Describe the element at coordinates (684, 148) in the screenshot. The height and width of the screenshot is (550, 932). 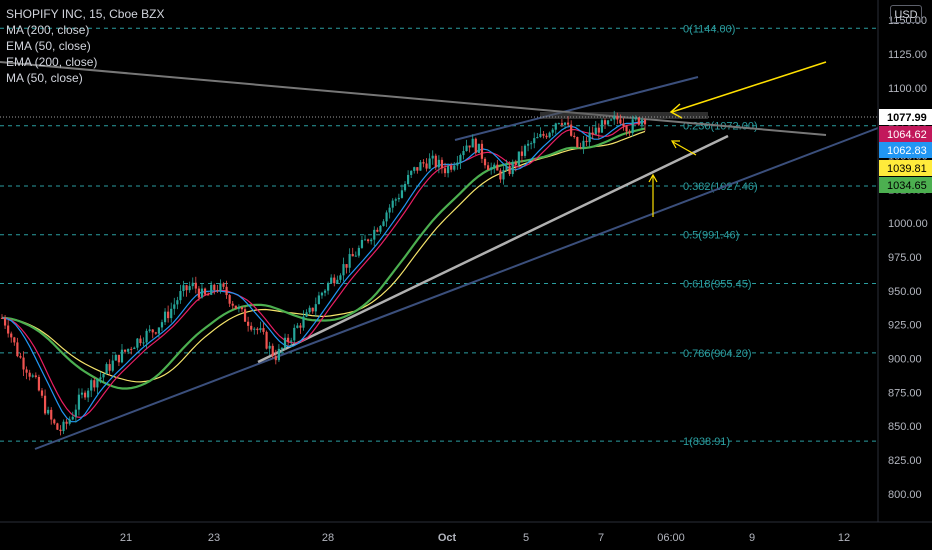
I see `arrow-small` at that location.